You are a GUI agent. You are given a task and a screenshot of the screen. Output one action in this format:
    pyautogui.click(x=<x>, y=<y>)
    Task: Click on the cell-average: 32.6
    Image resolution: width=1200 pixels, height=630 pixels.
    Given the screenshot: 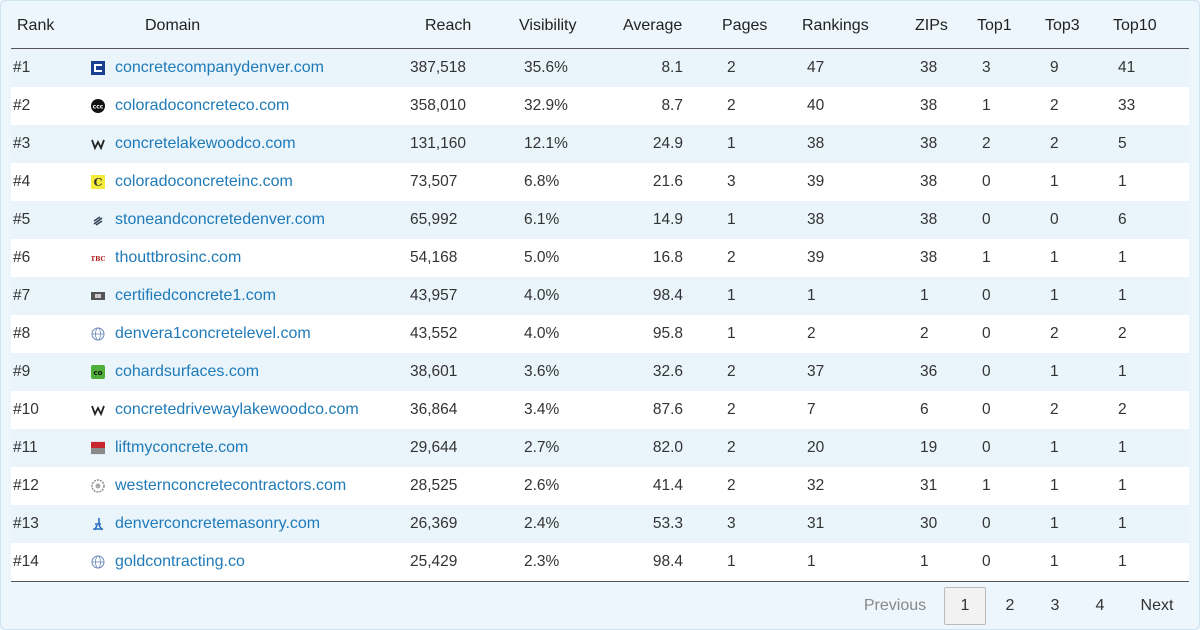 What is the action you would take?
    pyautogui.click(x=667, y=371)
    